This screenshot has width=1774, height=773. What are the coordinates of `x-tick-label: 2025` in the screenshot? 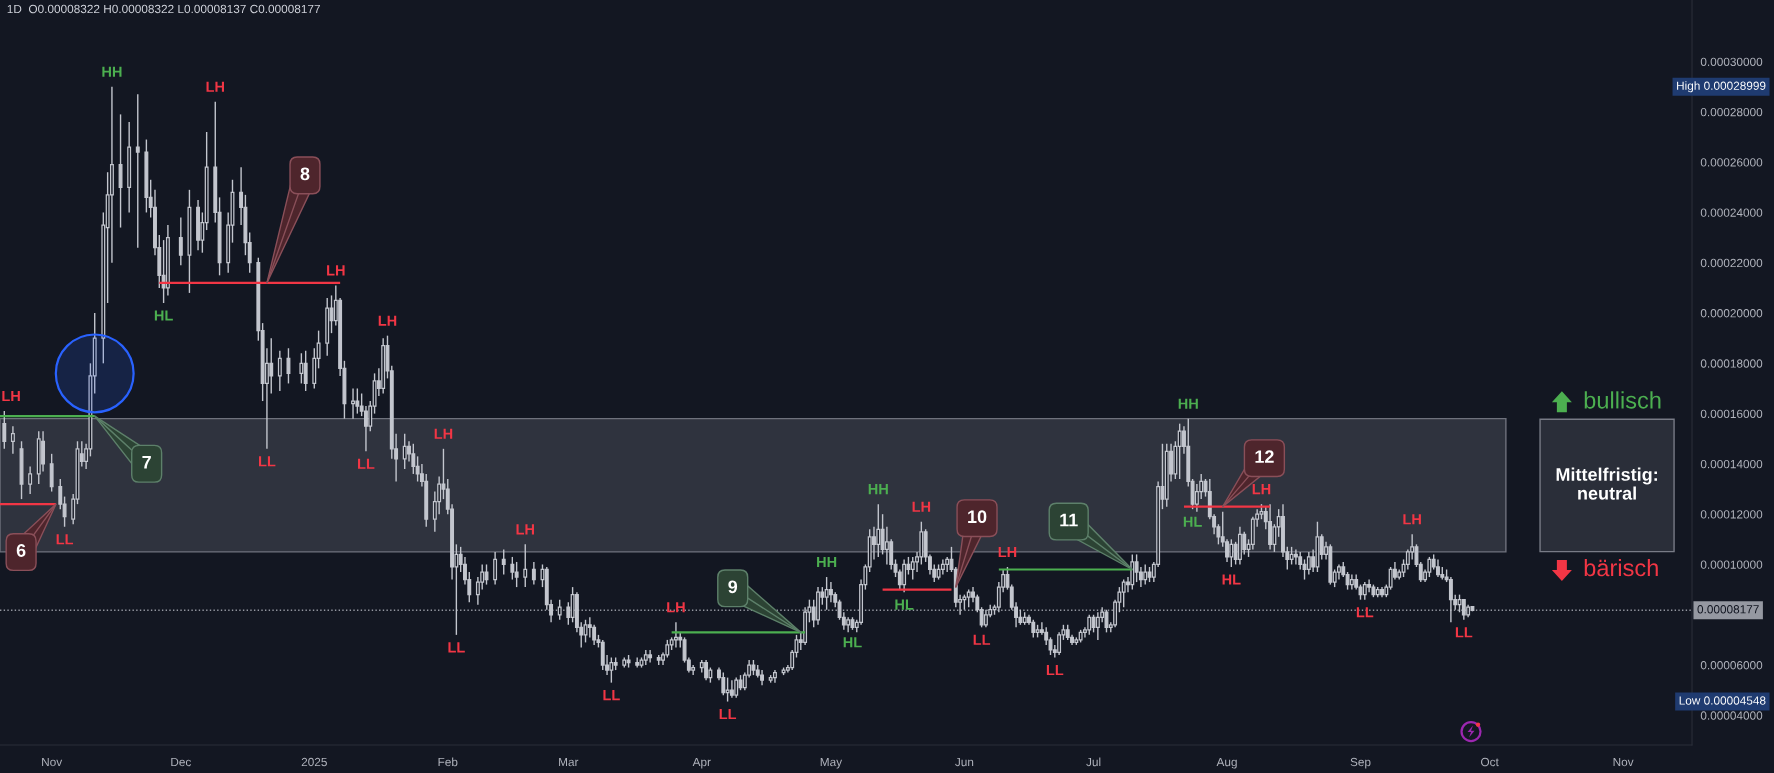 It's located at (314, 762).